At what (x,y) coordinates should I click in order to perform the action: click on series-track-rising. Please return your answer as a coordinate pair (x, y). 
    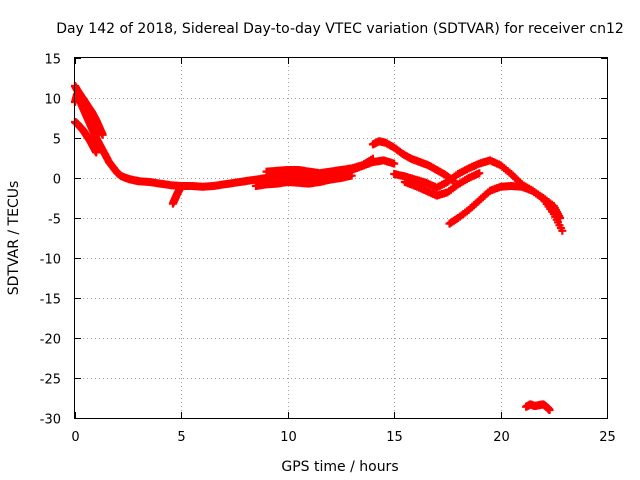
    Looking at the image, I should click on (506, 208).